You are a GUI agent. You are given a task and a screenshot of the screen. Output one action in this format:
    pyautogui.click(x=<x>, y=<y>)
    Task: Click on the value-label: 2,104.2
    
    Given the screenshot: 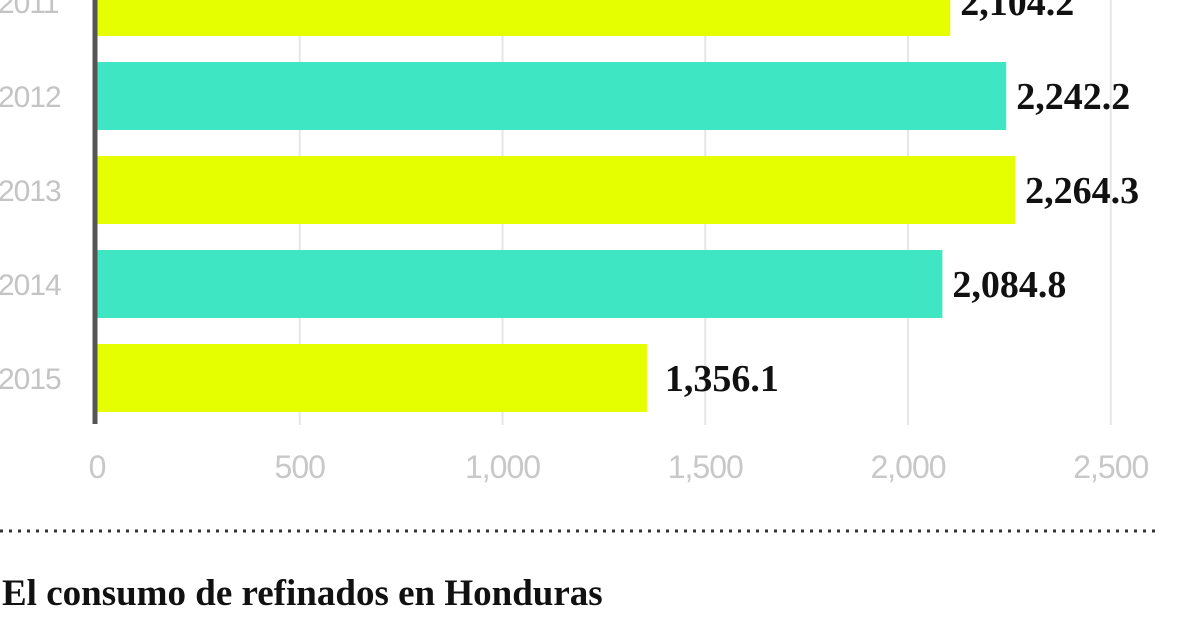 What is the action you would take?
    pyautogui.click(x=1017, y=12)
    